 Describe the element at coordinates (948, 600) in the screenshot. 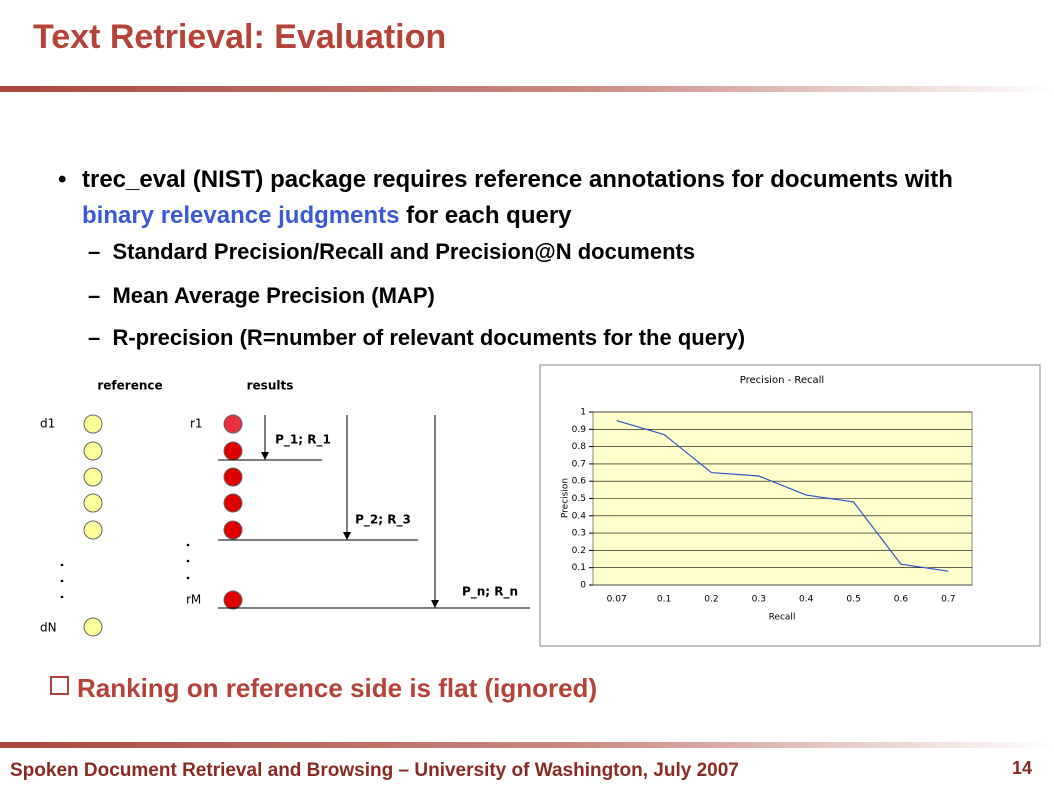

I see `x-tick-label: 0.7` at that location.